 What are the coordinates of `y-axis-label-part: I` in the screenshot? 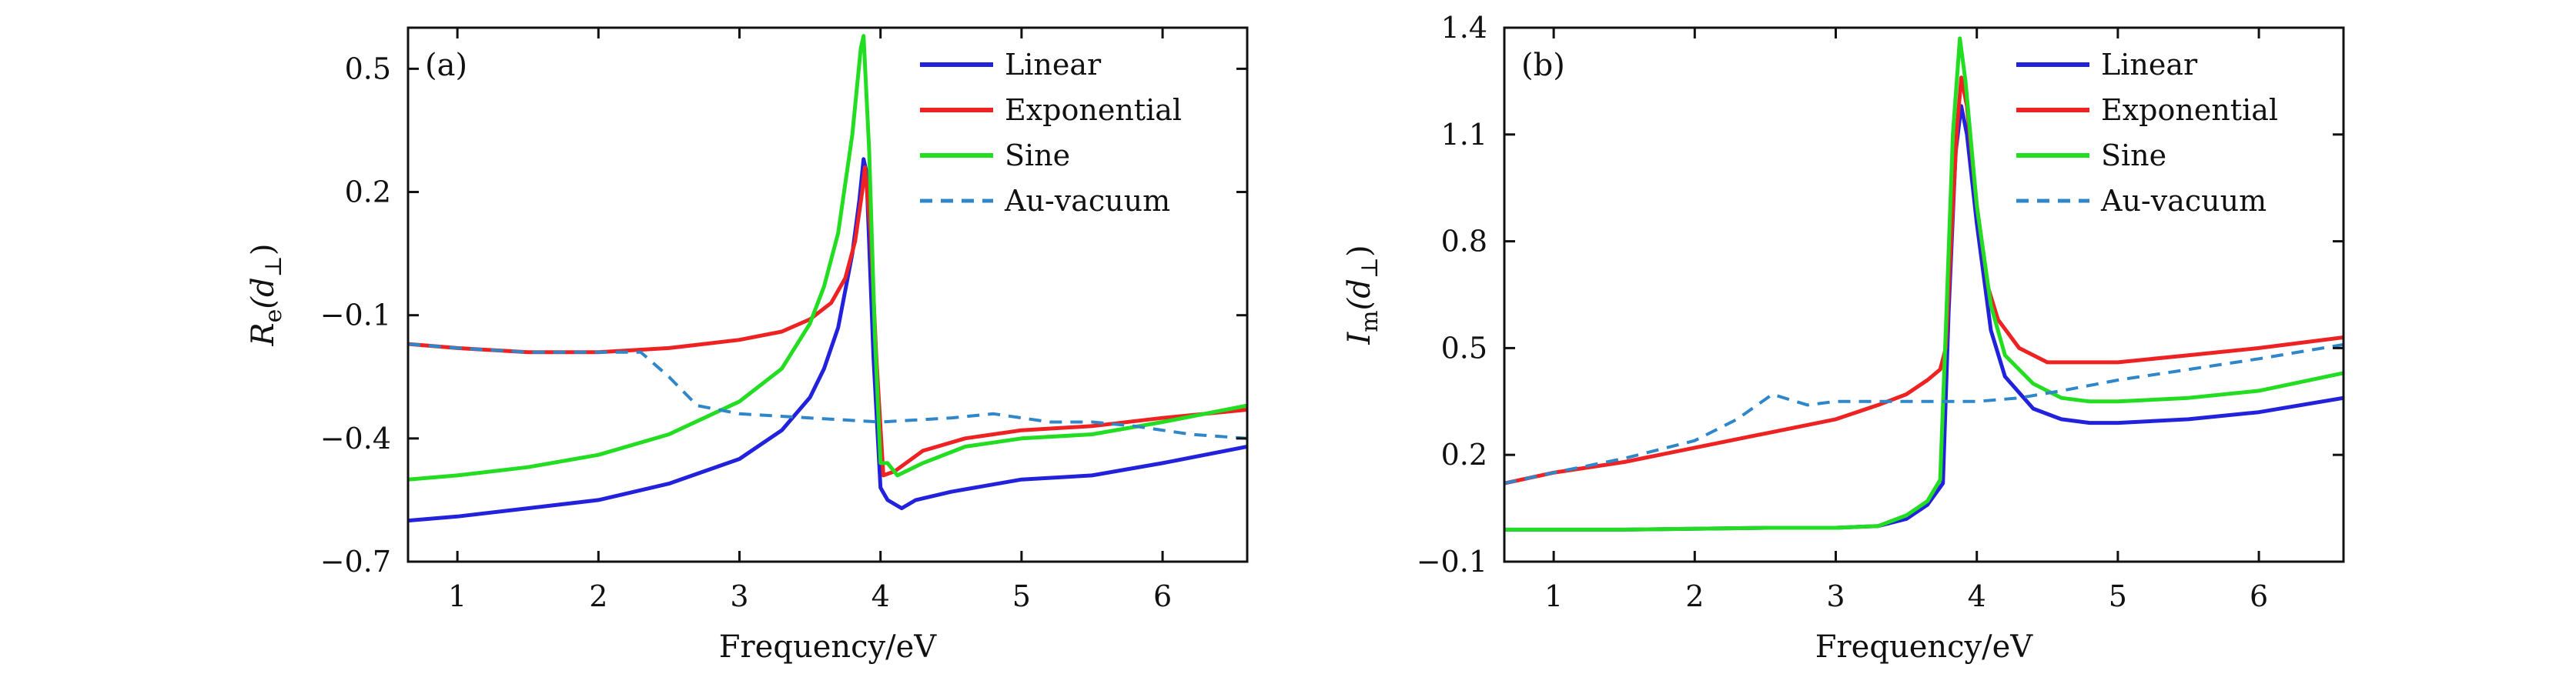 It's located at (1359, 338).